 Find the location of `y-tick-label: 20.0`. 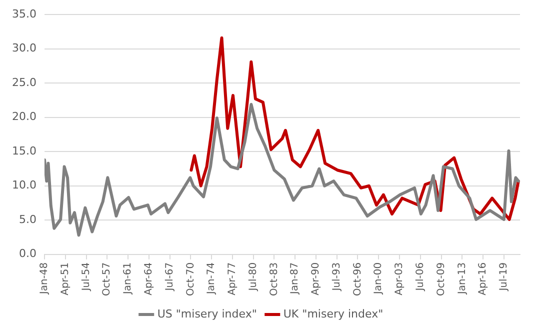

y-tick-label: 20.0 is located at coordinates (24, 117).